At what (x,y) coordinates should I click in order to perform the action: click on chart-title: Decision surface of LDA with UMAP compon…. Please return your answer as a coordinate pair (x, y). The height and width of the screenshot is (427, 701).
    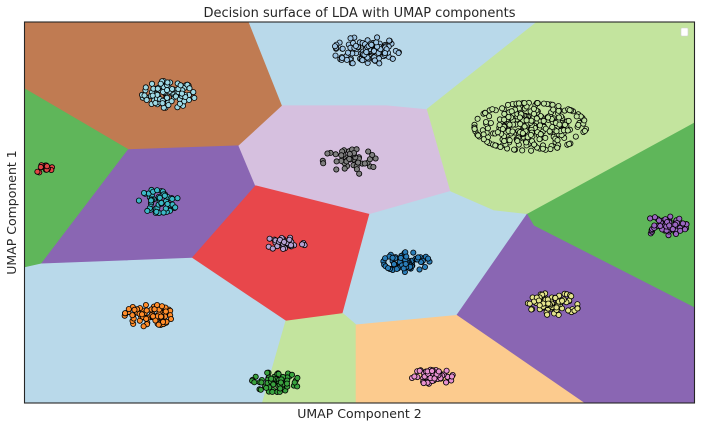
    Looking at the image, I should click on (360, 13).